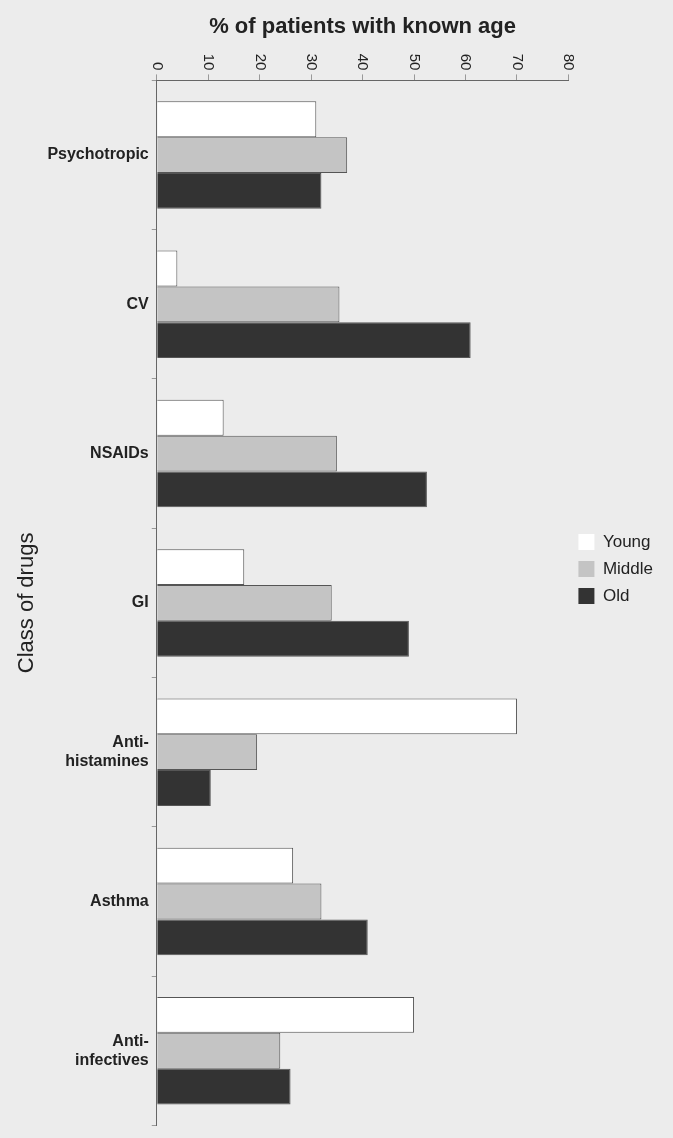  Describe the element at coordinates (158, 66) in the screenshot. I see `x-tick-label: 0` at that location.